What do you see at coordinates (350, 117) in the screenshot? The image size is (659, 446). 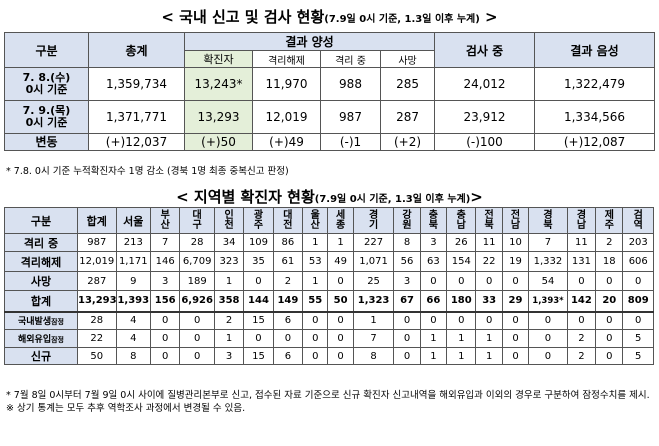 I see `cell-isolation: 987` at bounding box center [350, 117].